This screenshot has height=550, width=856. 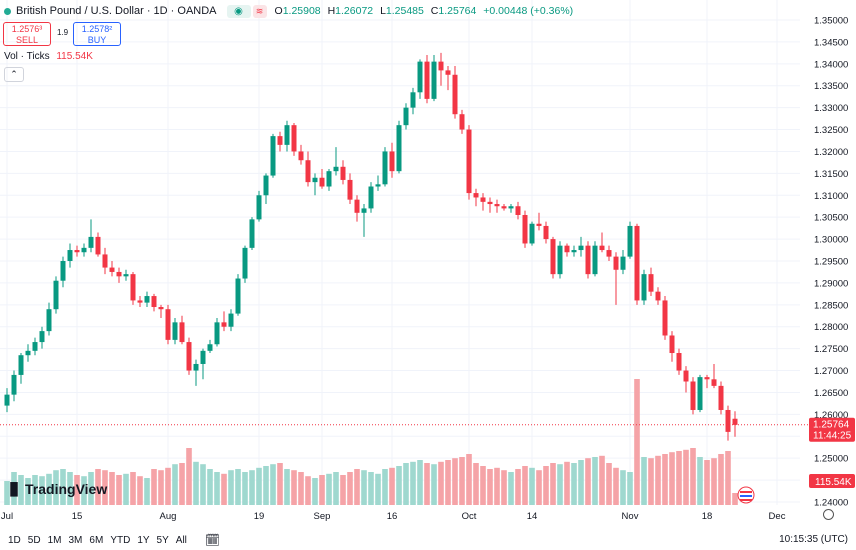 I want to click on range-3m: 3M, so click(x=75, y=540).